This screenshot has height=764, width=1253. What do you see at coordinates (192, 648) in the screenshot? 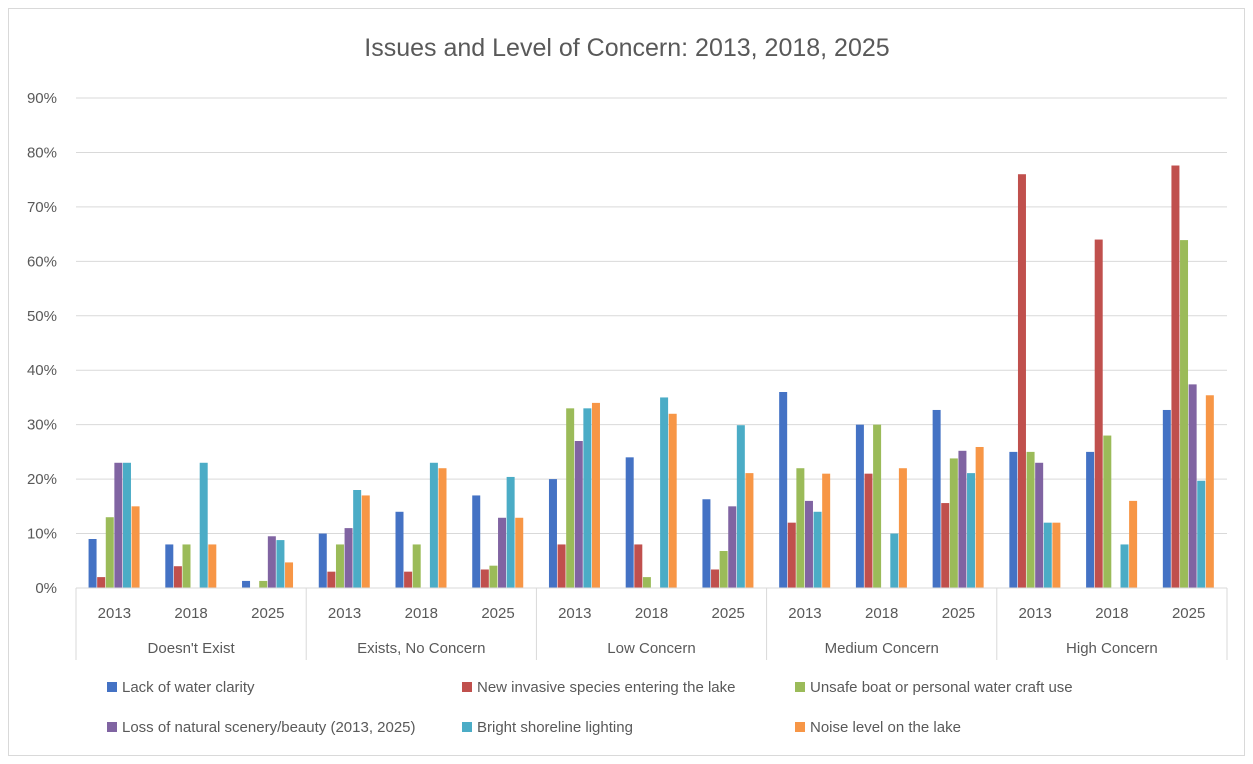
I see `x-group-label: Doesn't Exist` at bounding box center [192, 648].